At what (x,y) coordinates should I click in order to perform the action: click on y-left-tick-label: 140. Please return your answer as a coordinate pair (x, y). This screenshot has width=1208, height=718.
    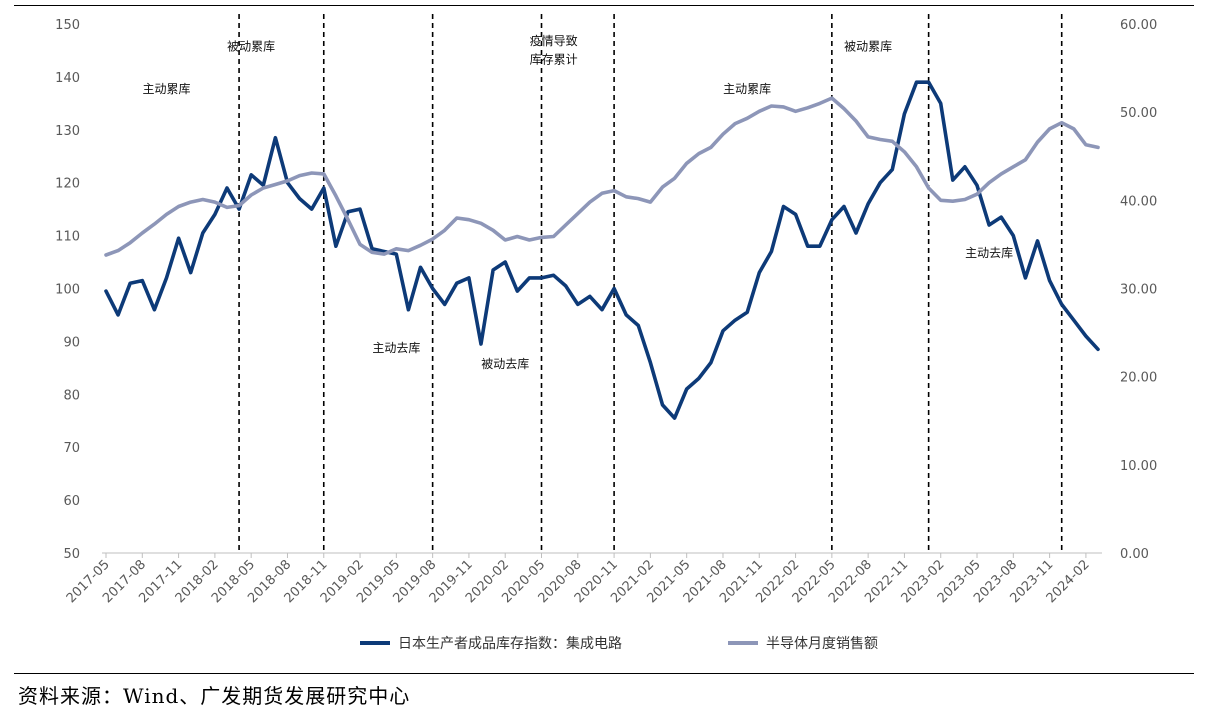
    Looking at the image, I should click on (67, 78).